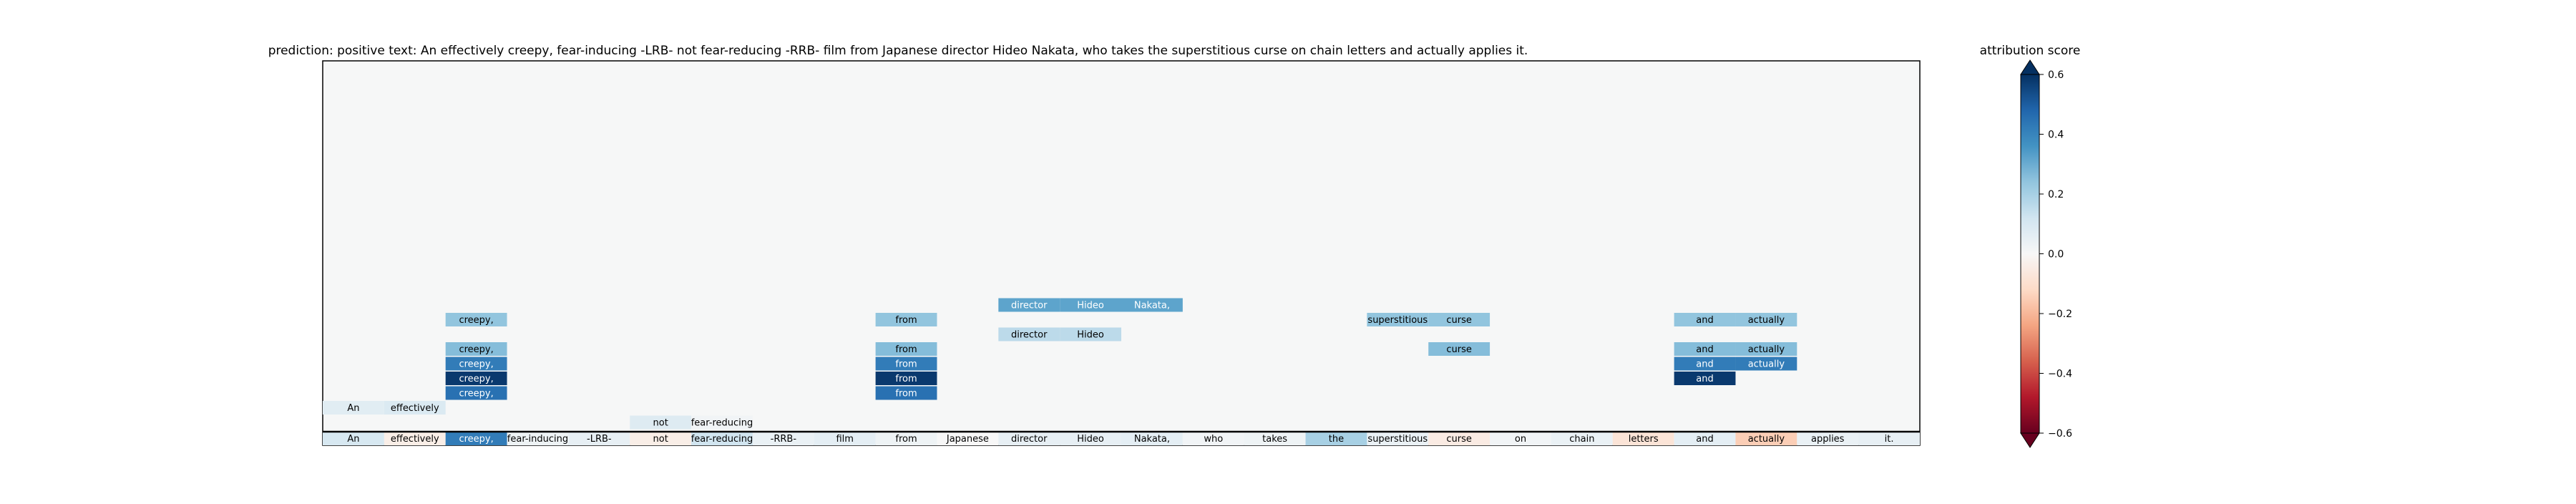 The image size is (2576, 504). I want to click on layer-cell: not, so click(661, 422).